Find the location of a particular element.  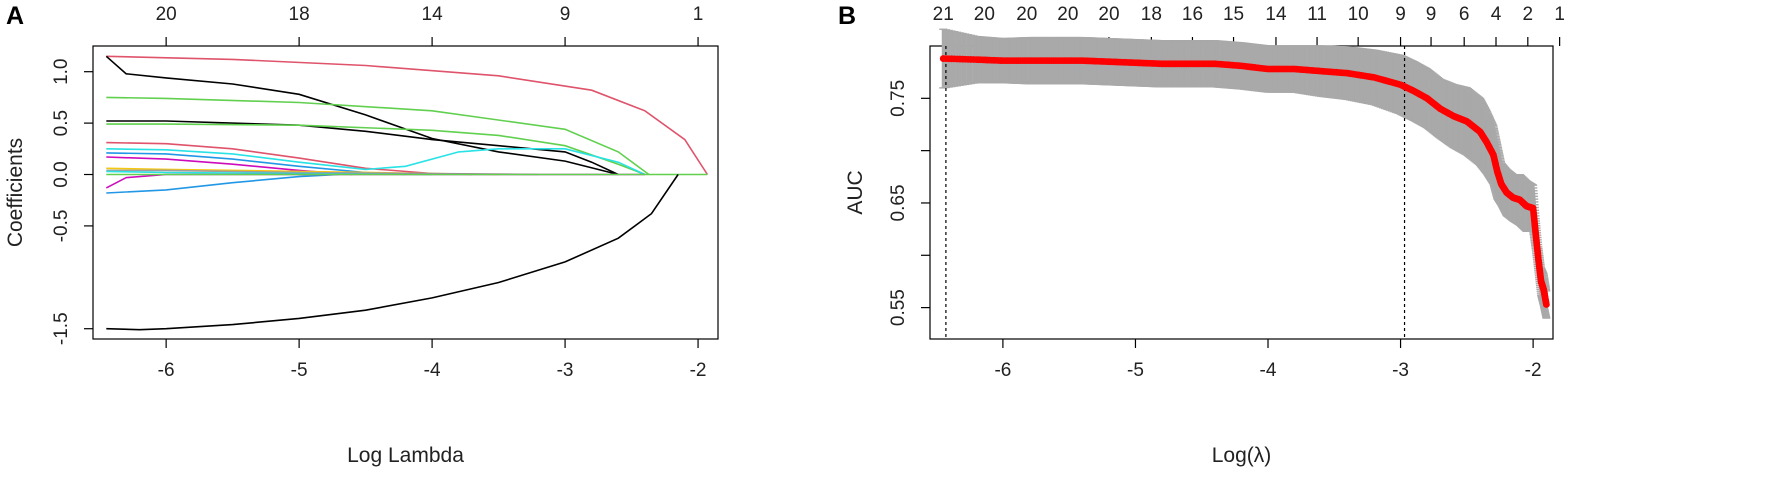

auc-point is located at coordinates (1546, 304).